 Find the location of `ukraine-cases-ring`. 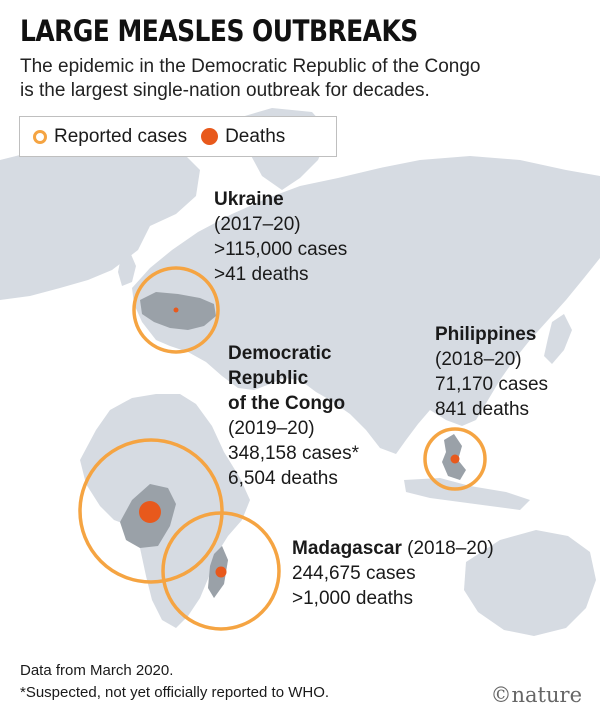

ukraine-cases-ring is located at coordinates (176, 310).